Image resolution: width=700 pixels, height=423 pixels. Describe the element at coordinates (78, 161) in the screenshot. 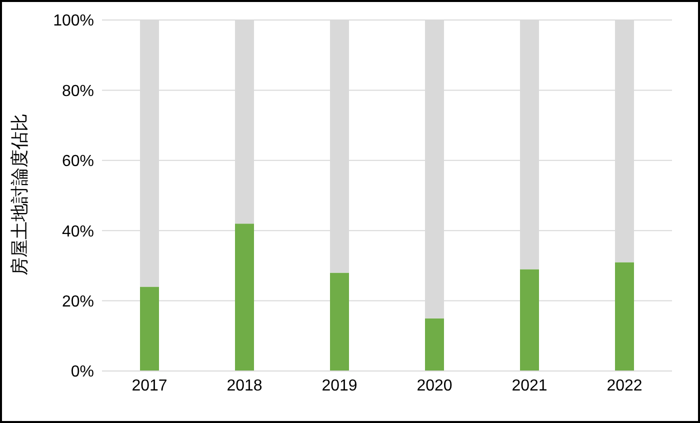

I see `y-tick-label: 60%` at that location.